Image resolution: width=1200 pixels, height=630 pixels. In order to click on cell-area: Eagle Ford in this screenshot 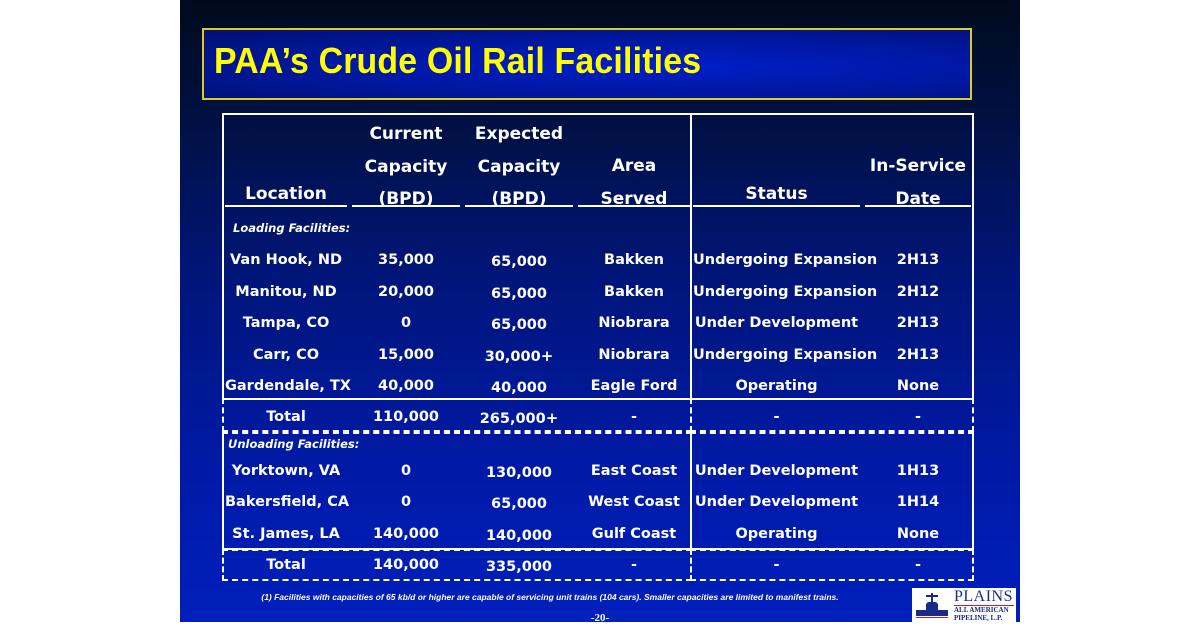, I will do `click(634, 386)`.